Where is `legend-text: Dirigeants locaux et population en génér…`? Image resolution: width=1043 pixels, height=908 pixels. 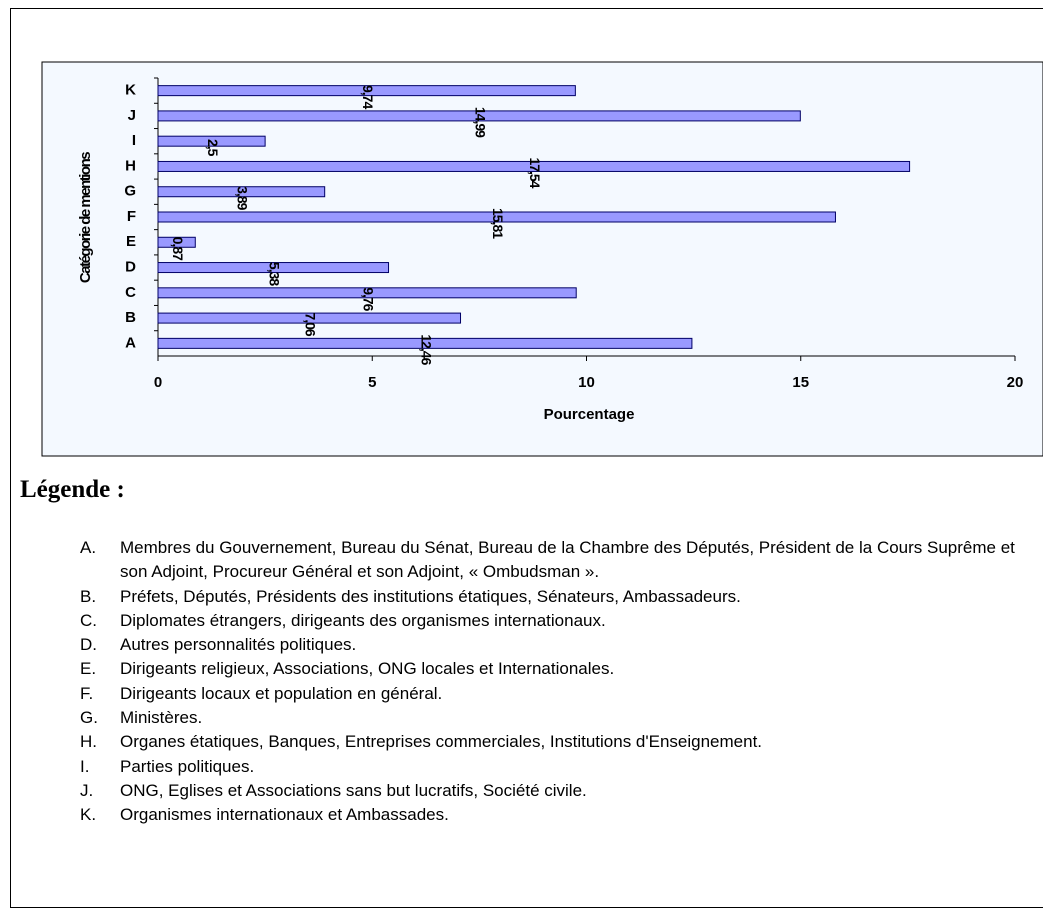 legend-text: Dirigeants locaux et population en génér… is located at coordinates (281, 693).